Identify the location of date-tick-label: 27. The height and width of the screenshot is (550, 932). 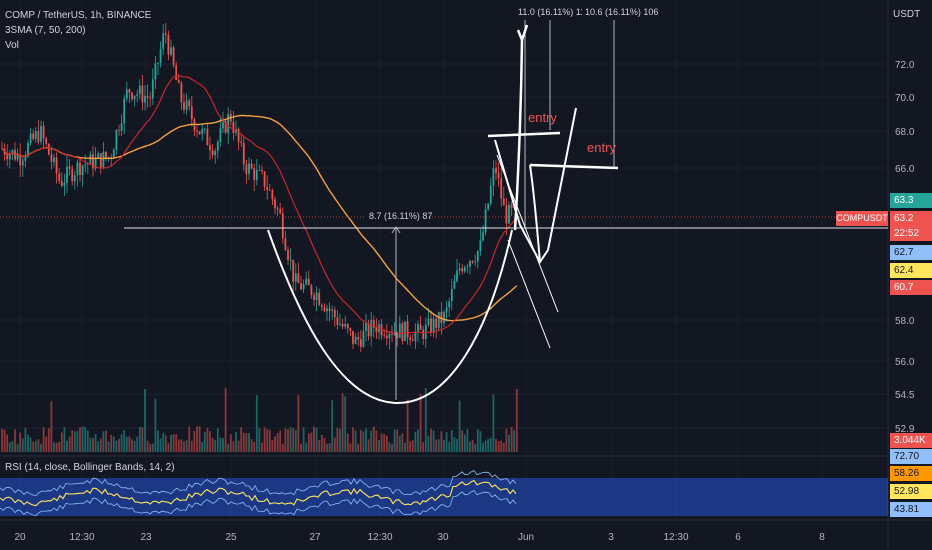
(315, 537).